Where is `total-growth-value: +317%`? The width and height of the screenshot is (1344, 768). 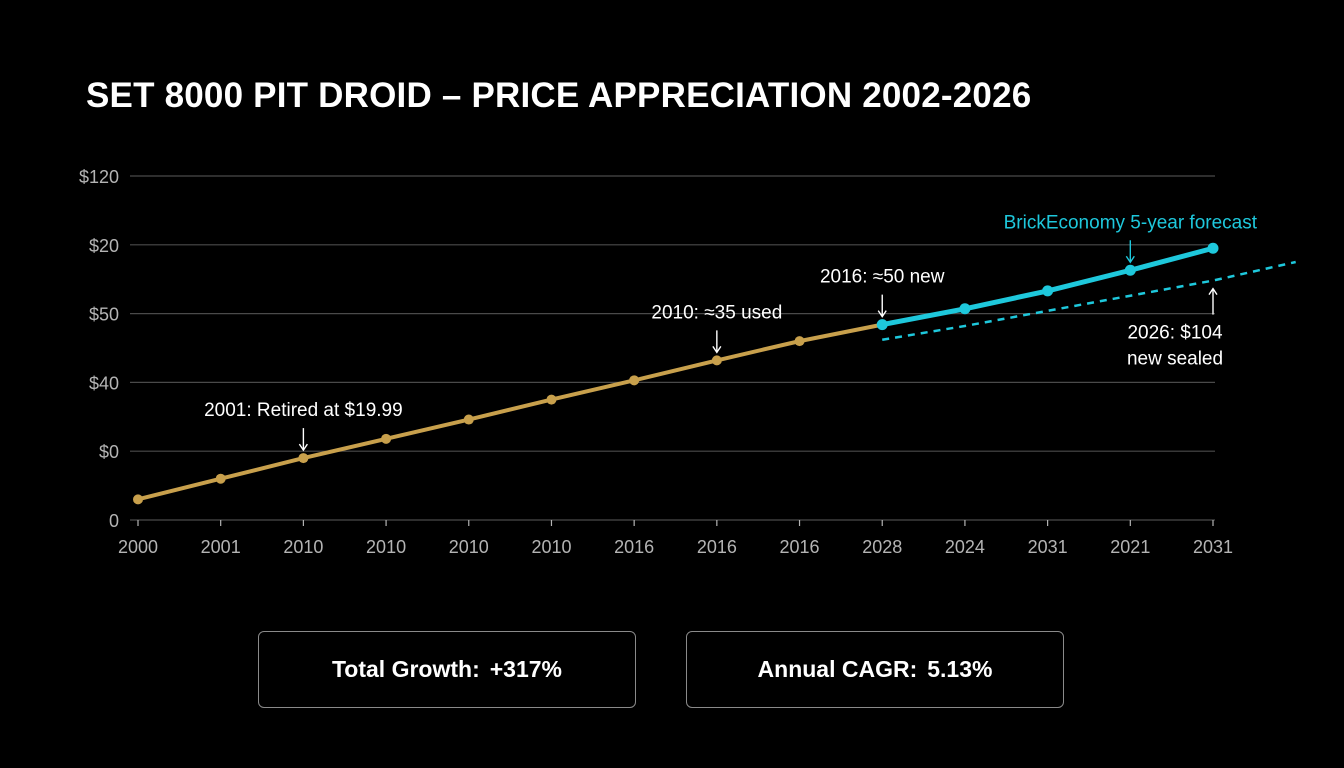 total-growth-value: +317% is located at coordinates (526, 669).